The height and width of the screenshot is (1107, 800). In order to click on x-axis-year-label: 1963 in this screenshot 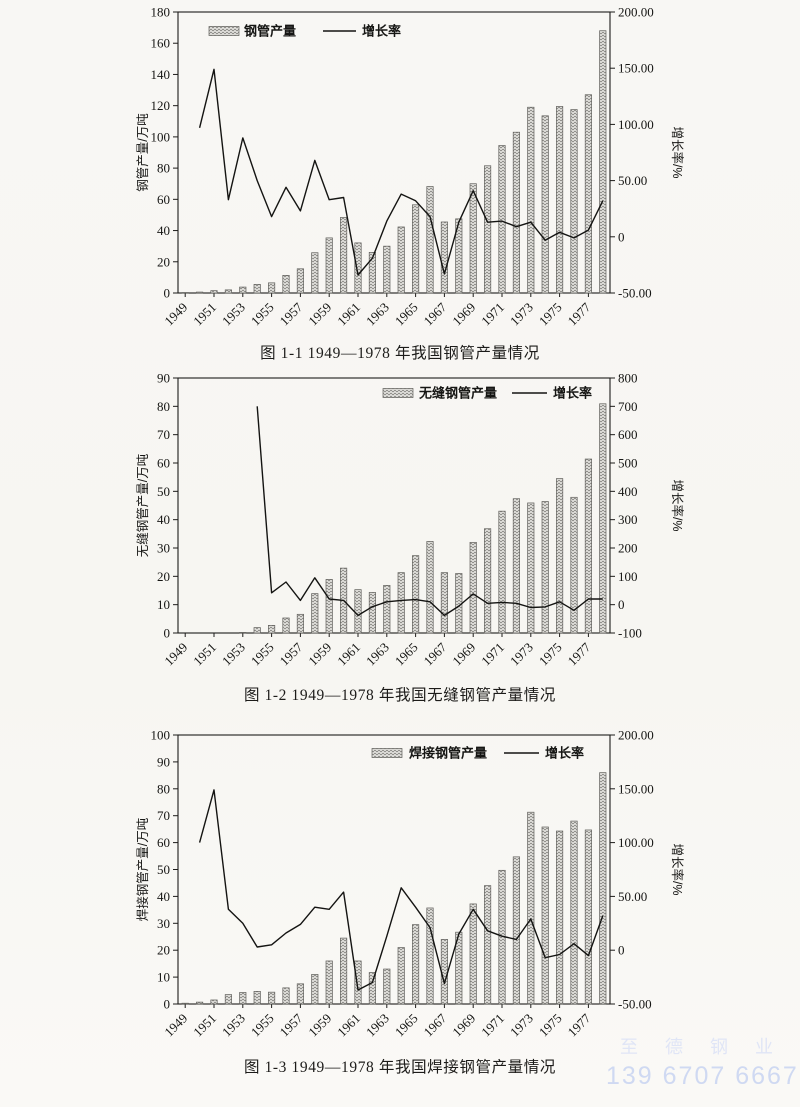, I will do `click(377, 1025)`.